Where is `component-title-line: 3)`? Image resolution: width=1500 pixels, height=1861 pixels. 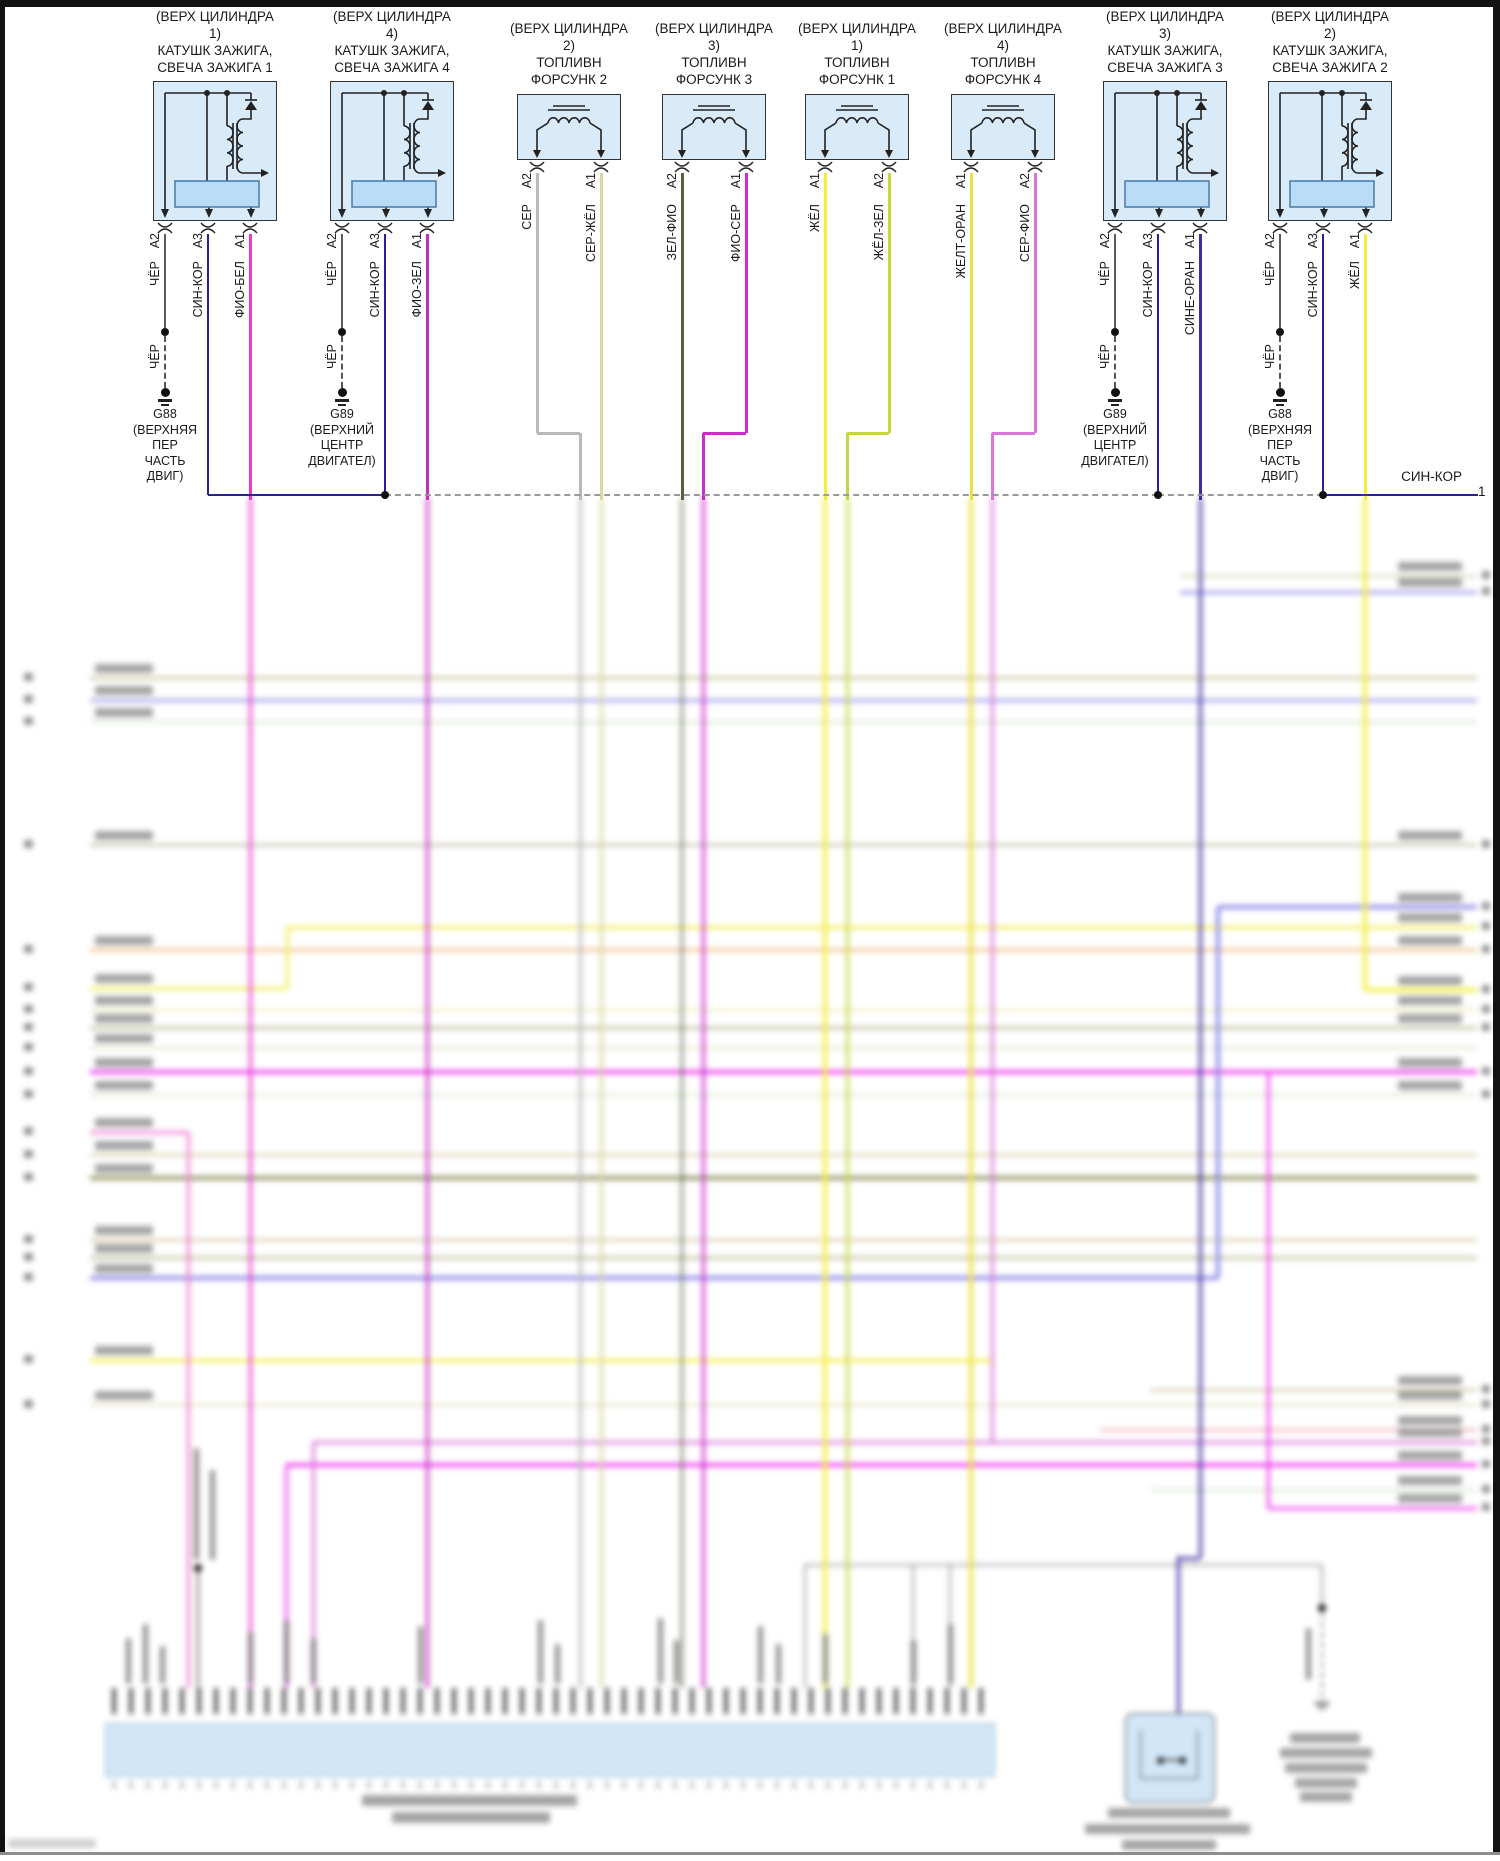 component-title-line: 3) is located at coordinates (1164, 33).